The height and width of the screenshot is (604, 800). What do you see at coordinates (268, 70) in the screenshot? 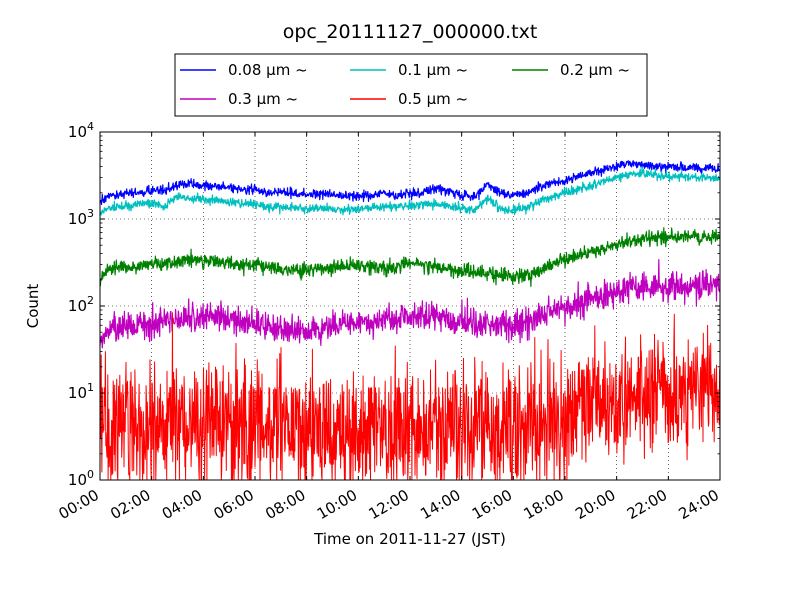
I see `legend-label: 0.08 μm ~` at bounding box center [268, 70].